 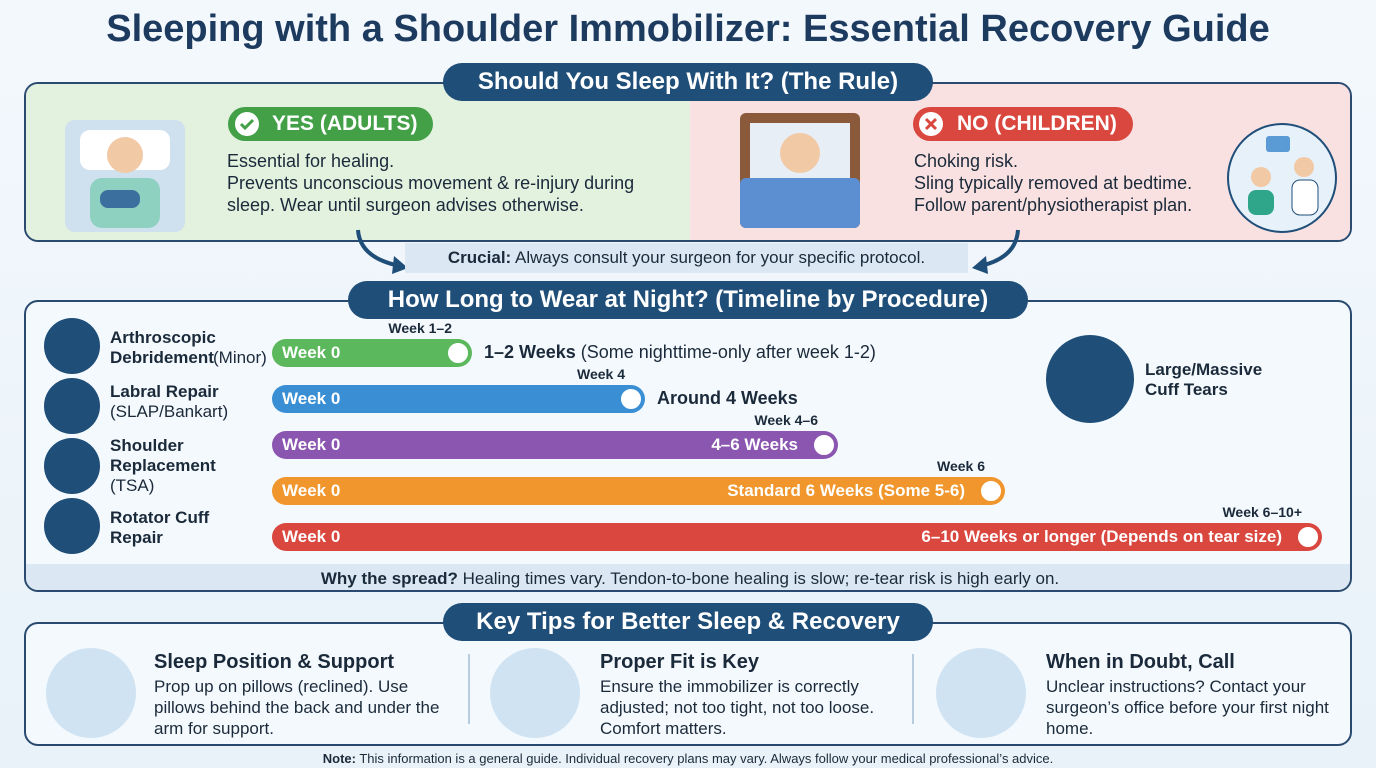 I want to click on child-illustration, so click(x=800, y=170).